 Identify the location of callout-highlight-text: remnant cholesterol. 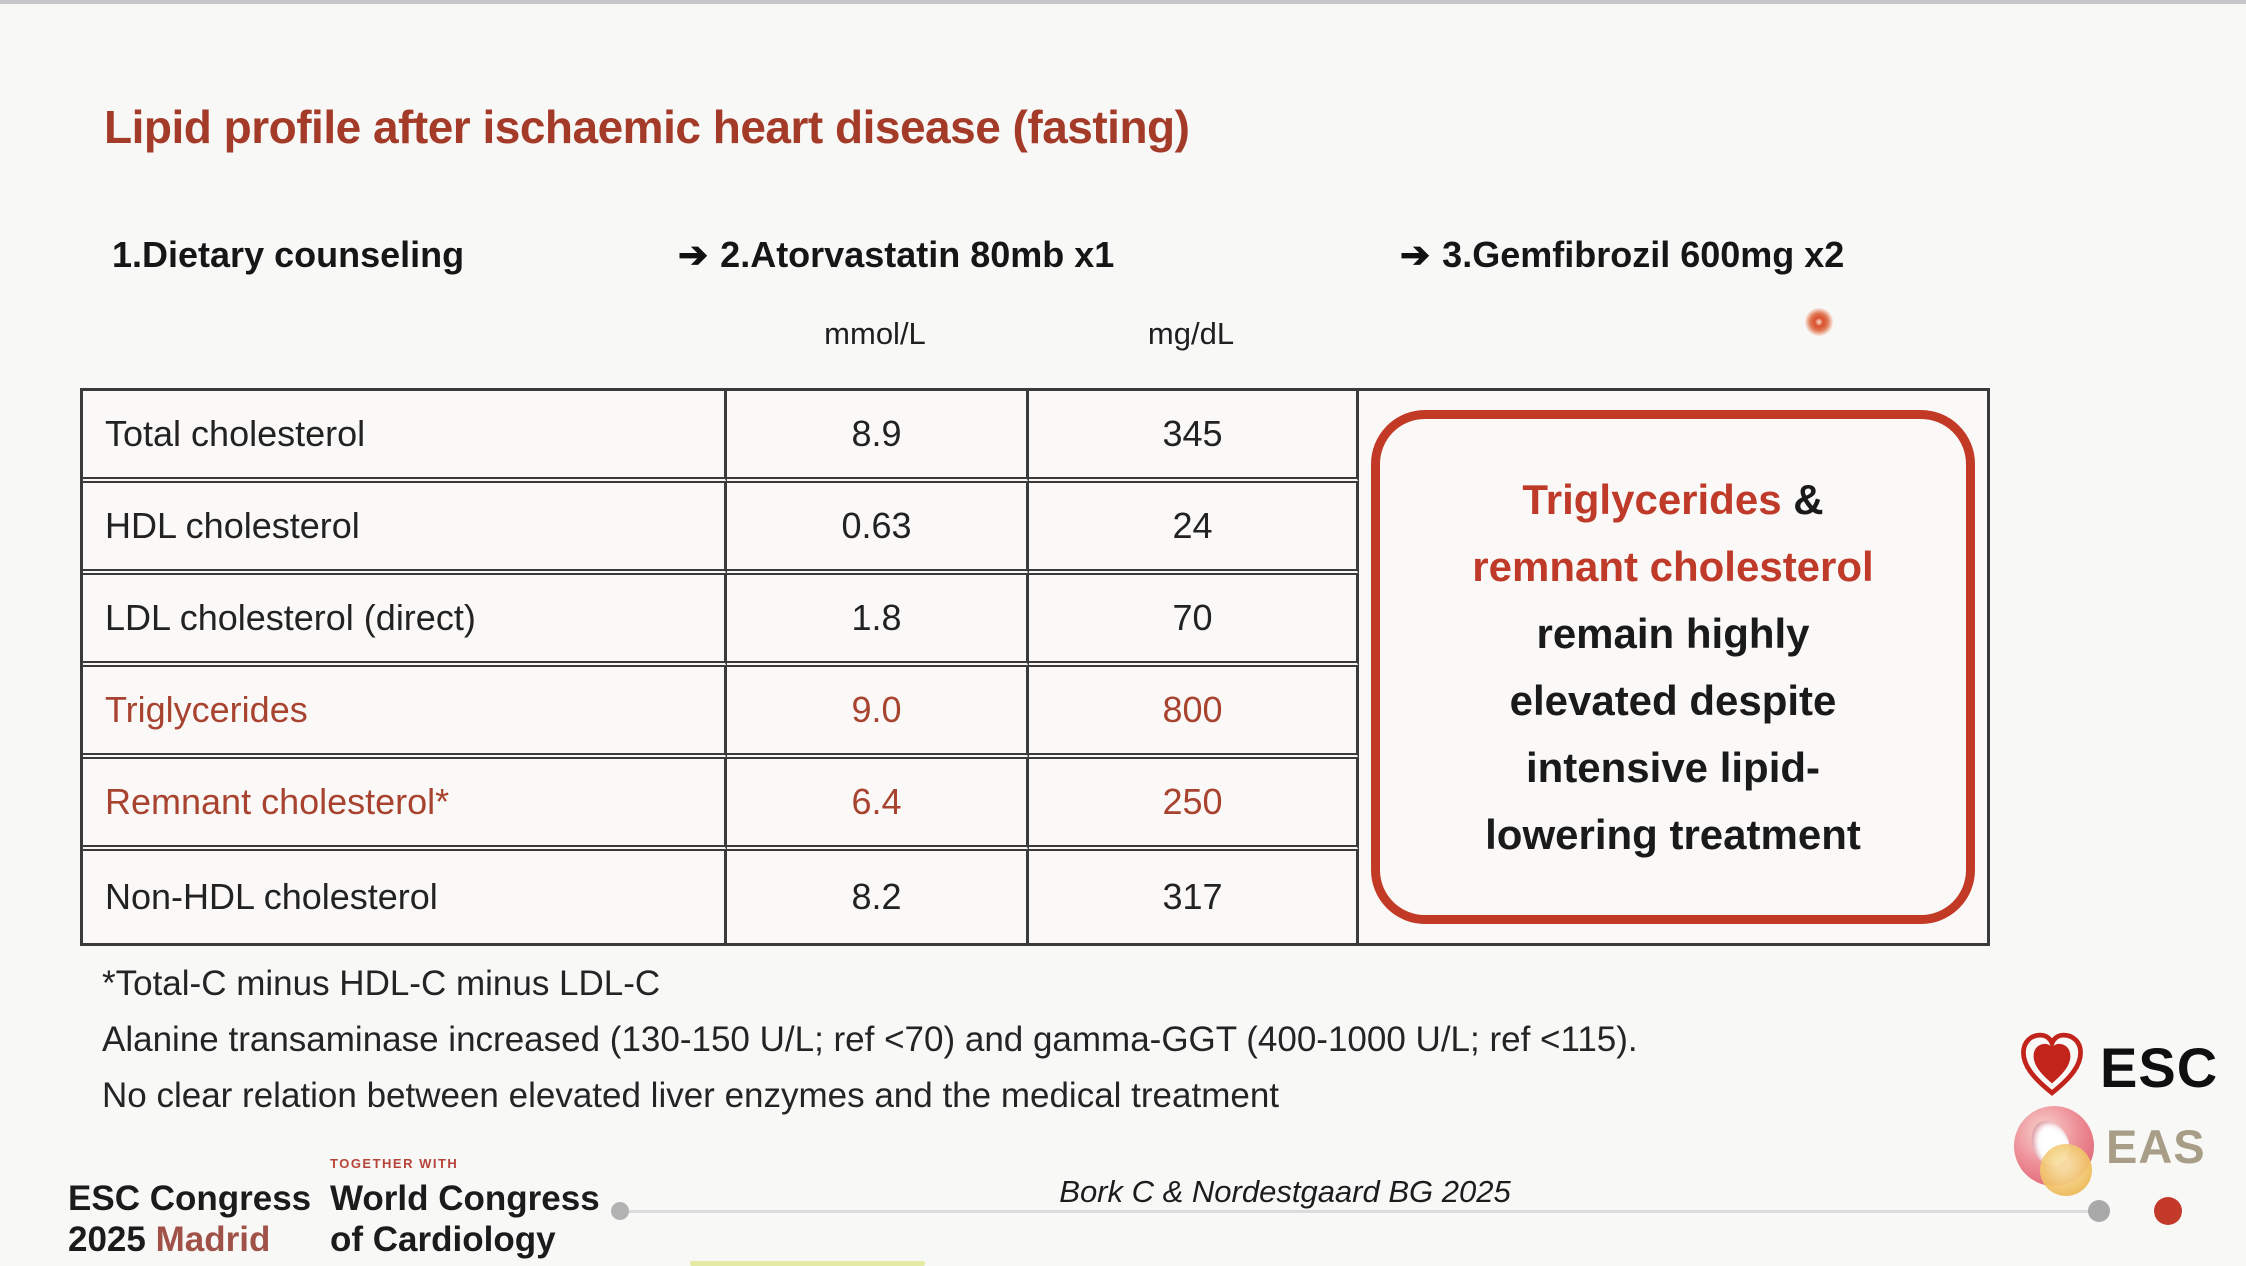
(1673, 566).